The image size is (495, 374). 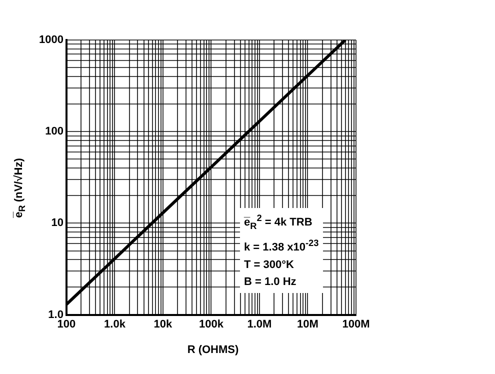 I want to click on y-tick-label: 1000, so click(x=51, y=40).